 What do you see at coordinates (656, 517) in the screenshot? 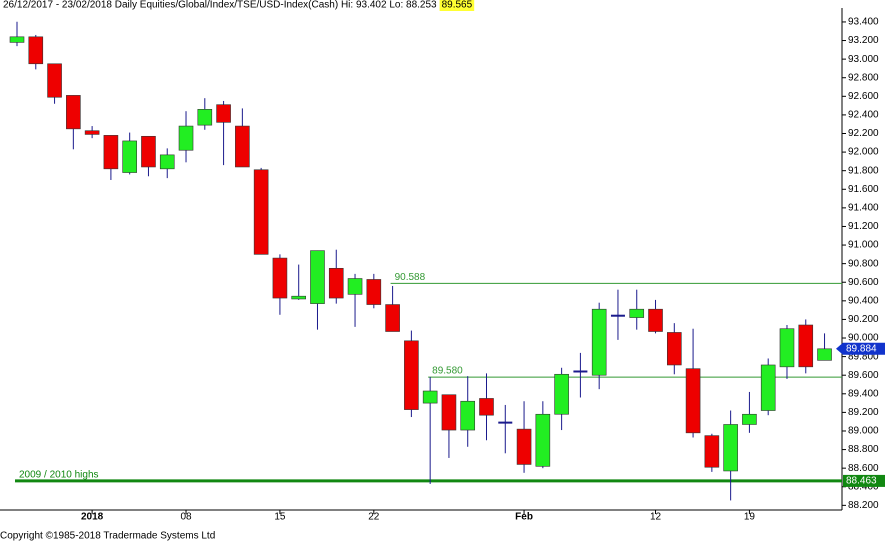
I see `x-tick-label: 12` at bounding box center [656, 517].